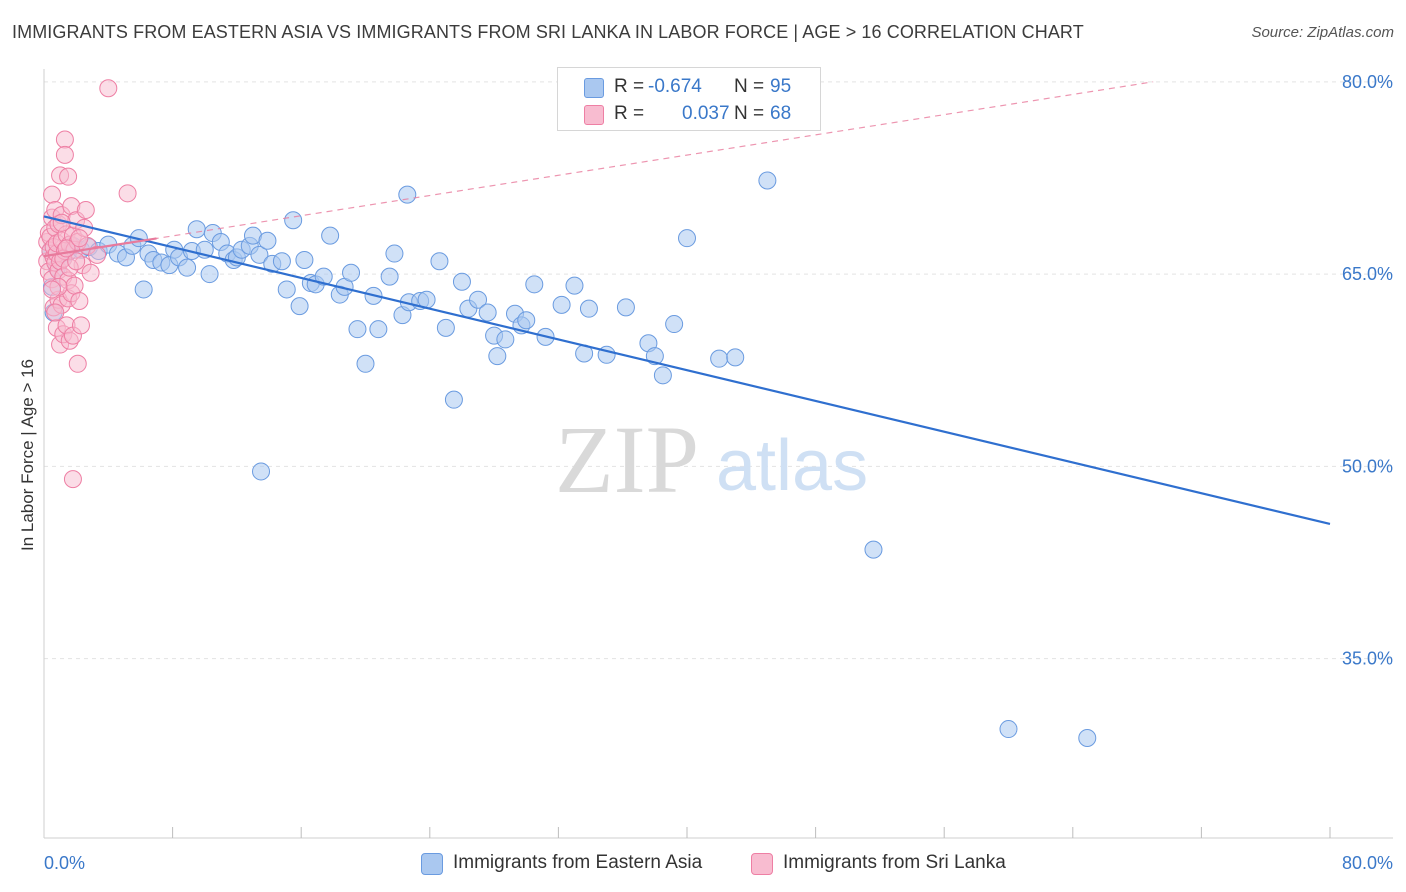 Image resolution: width=1406 pixels, height=892 pixels. I want to click on legend-r-value: -0.674, so click(675, 86).